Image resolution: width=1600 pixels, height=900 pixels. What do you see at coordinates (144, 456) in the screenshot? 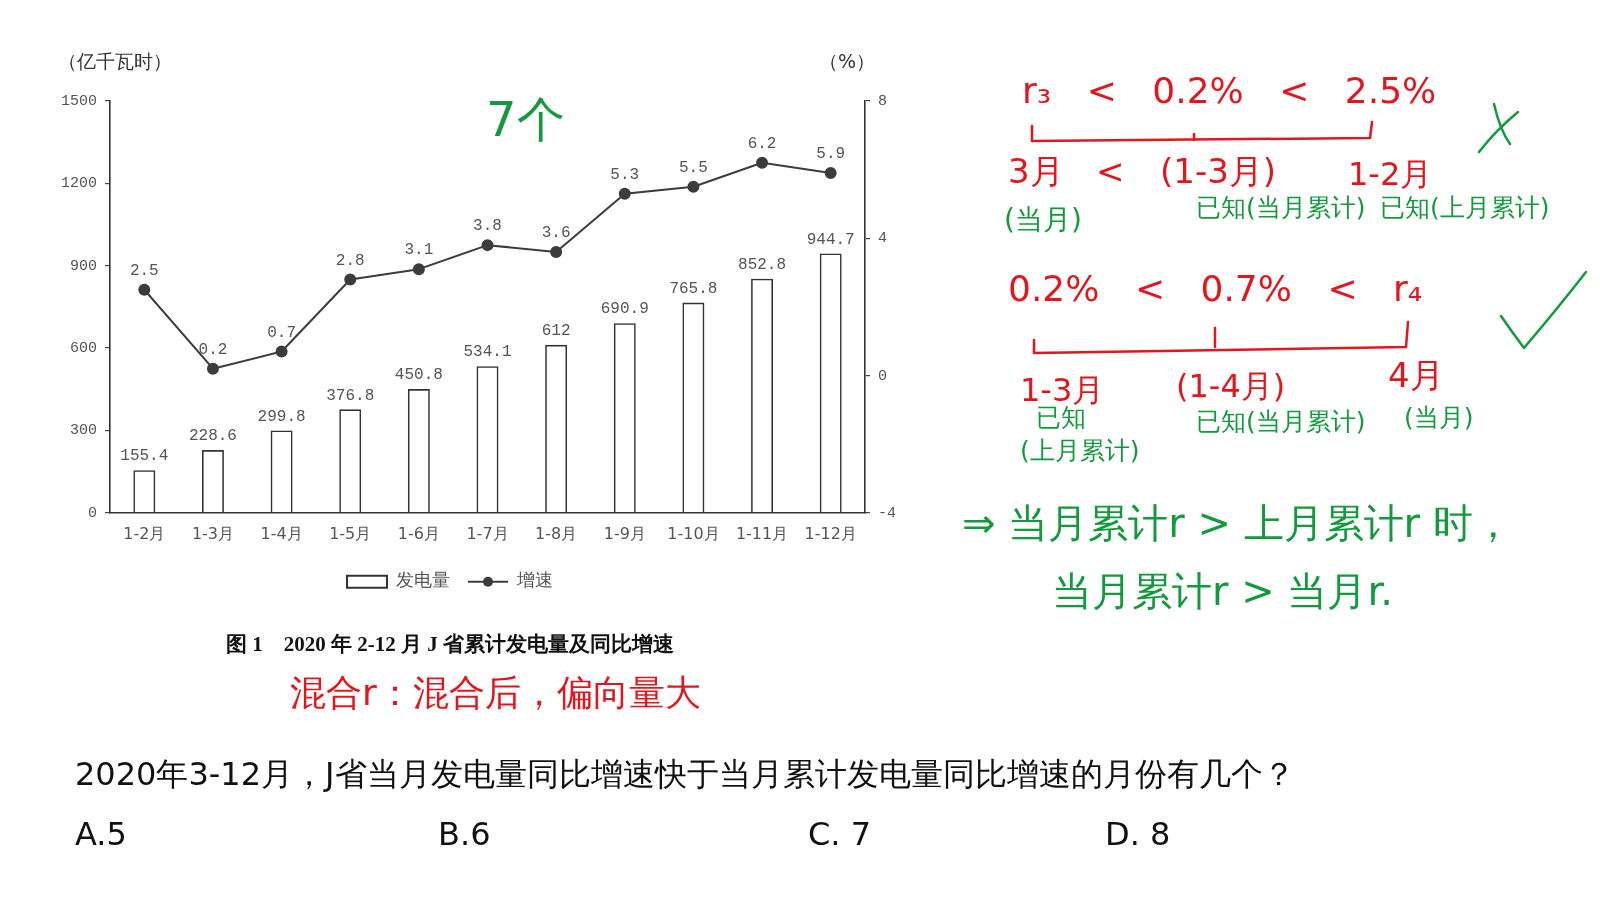
I see `data-label: 155.4` at bounding box center [144, 456].